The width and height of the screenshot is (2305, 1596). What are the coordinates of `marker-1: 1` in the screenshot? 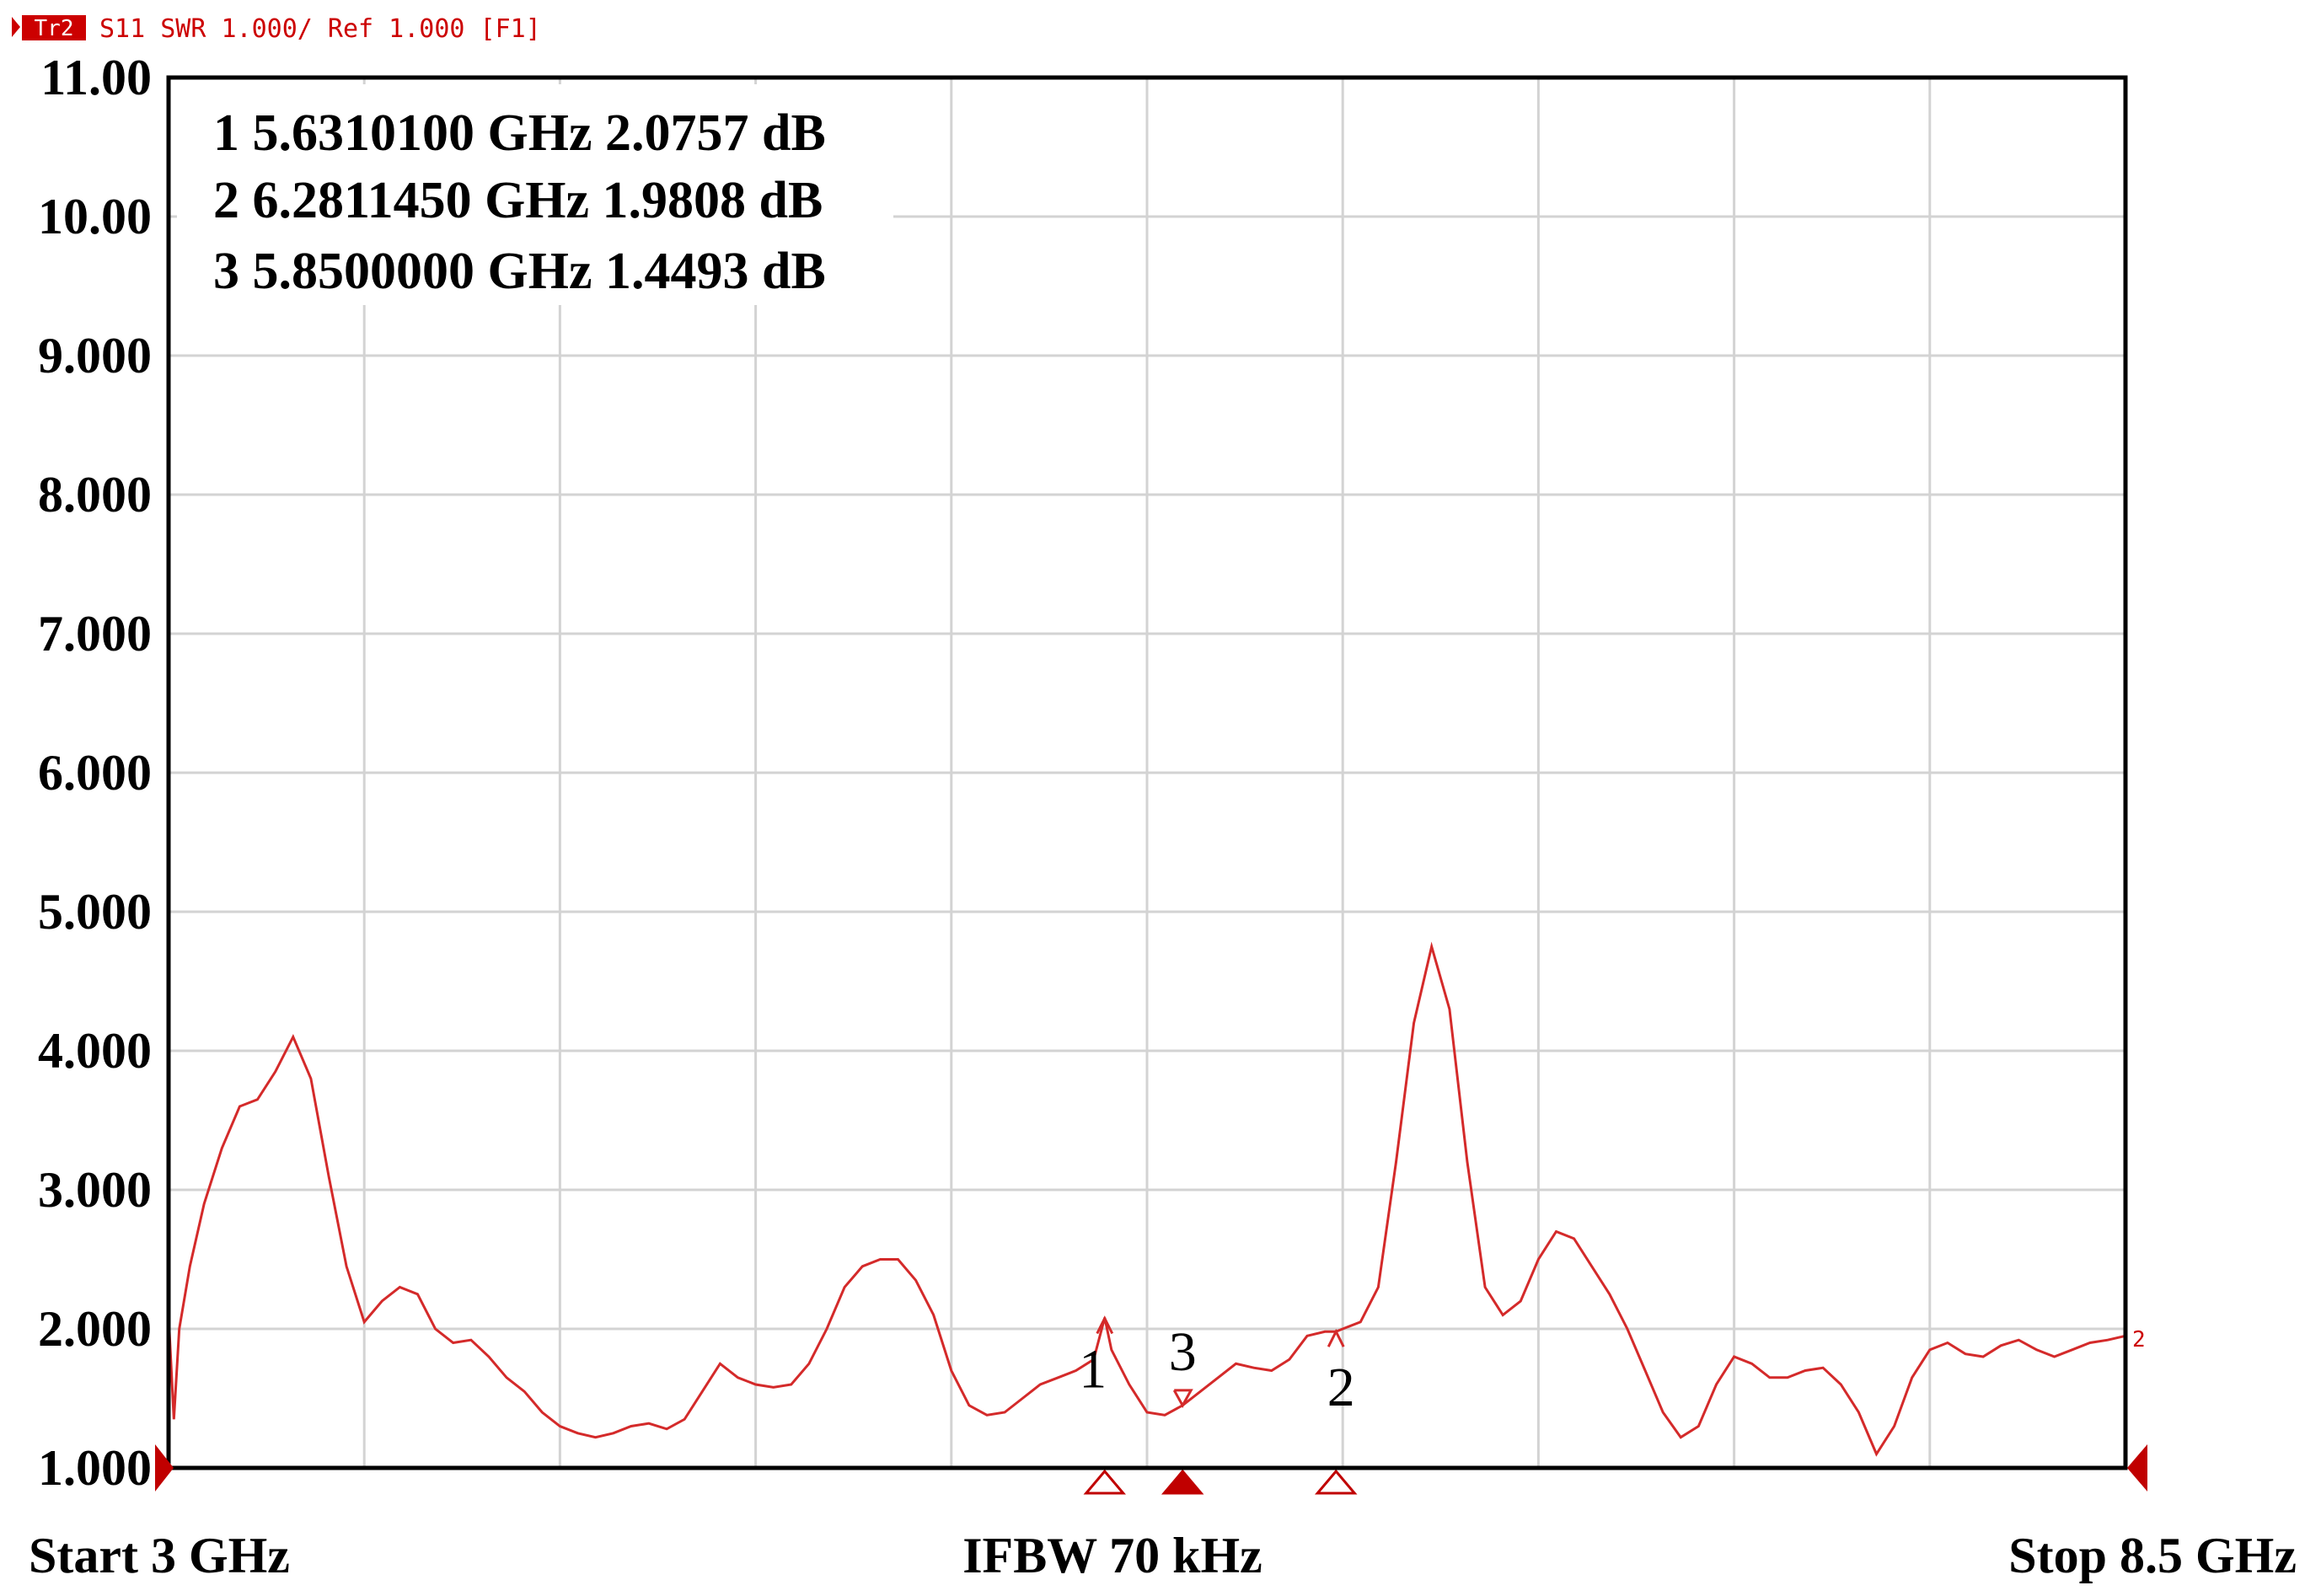 It's located at (1102, 1405).